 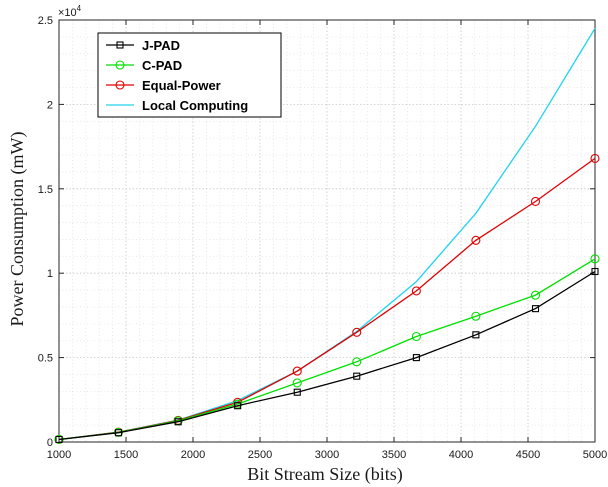 I want to click on x-tick-label: 2000, so click(x=193, y=455).